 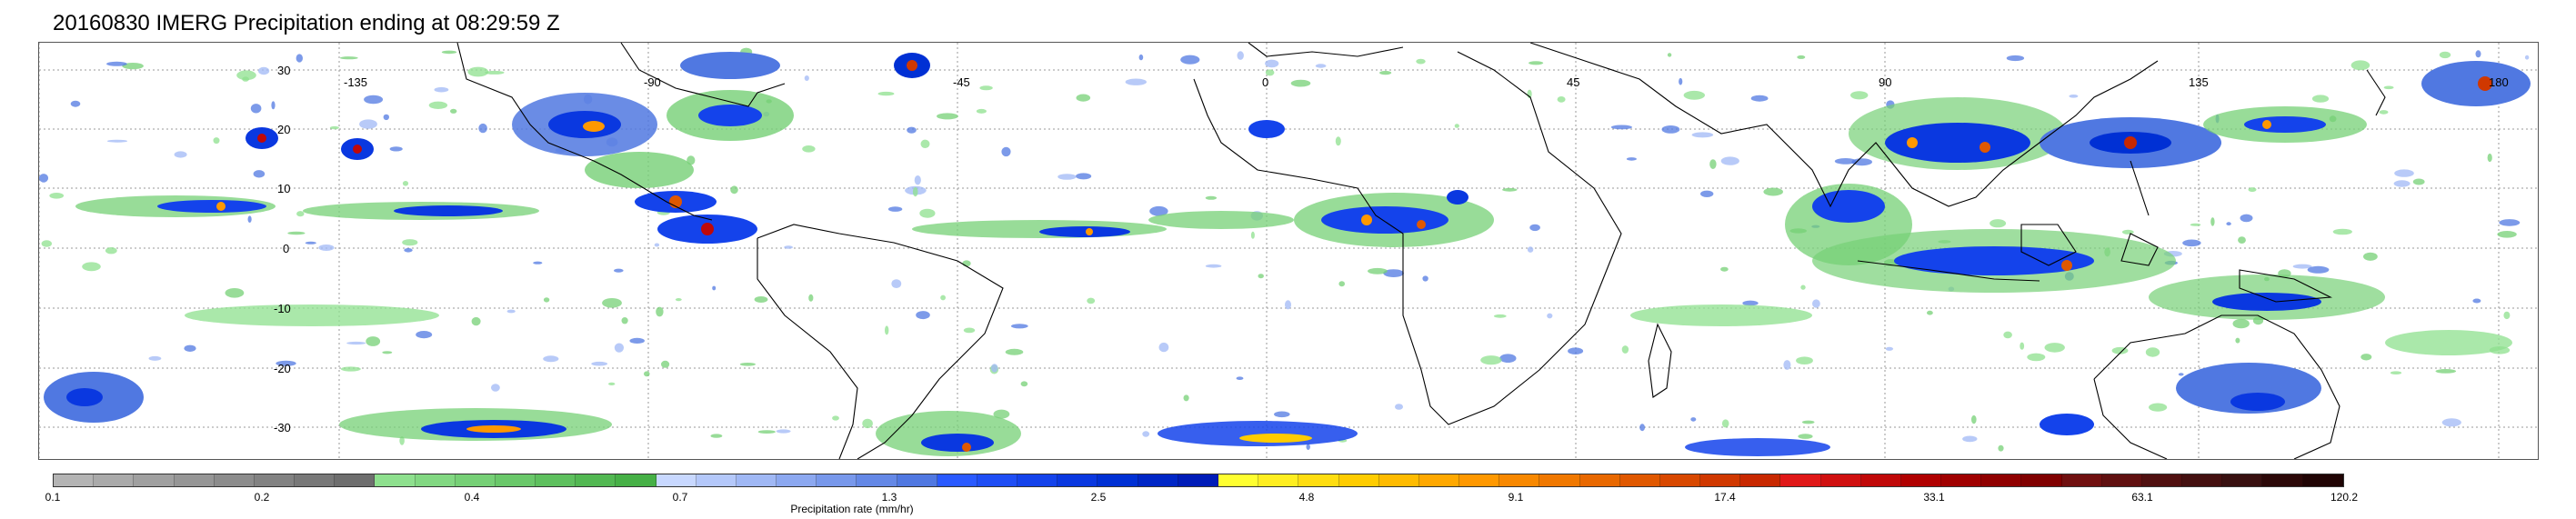 What do you see at coordinates (1886, 82) in the screenshot?
I see `lon-label: 90` at bounding box center [1886, 82].